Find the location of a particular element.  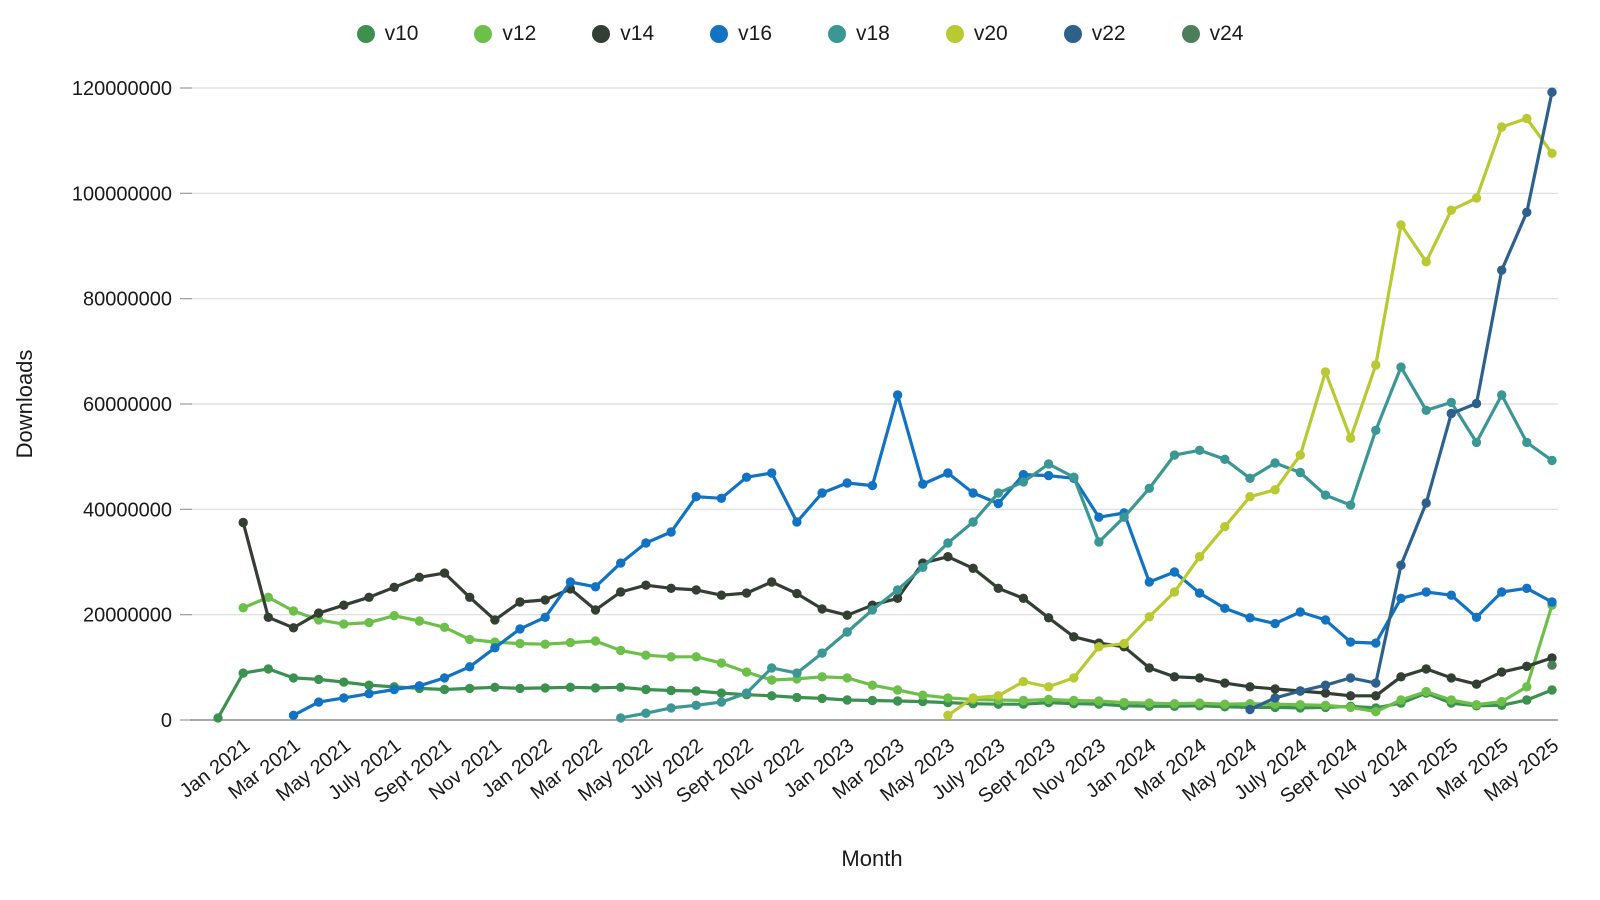

legend-item-v16: v16 is located at coordinates (741, 34).